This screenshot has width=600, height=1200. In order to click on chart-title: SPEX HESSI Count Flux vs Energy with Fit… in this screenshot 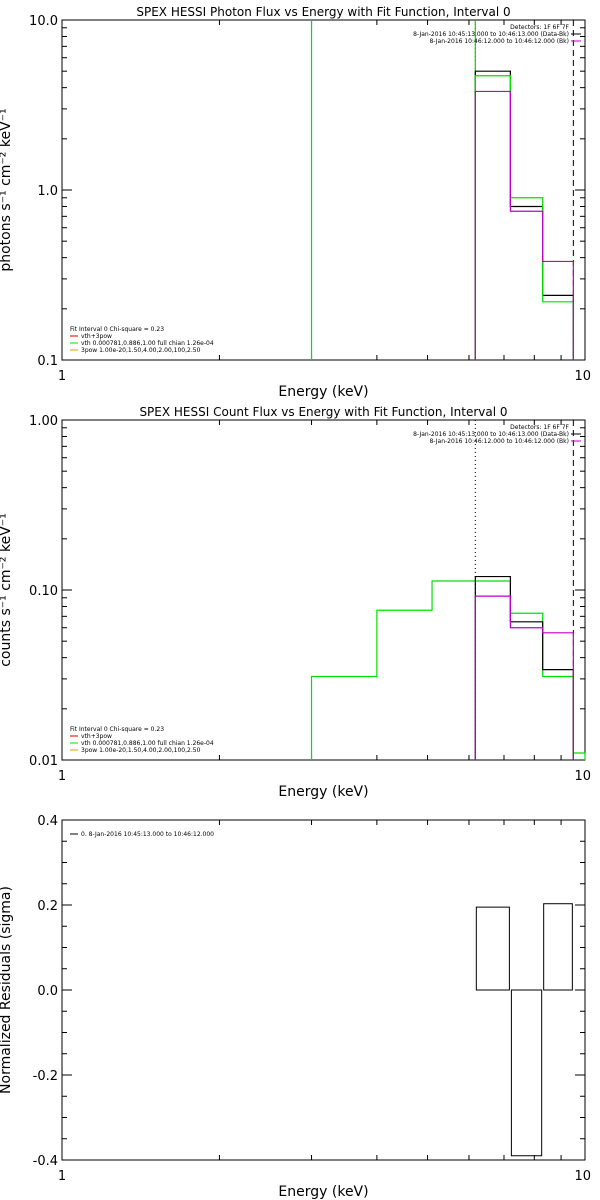, I will do `click(323, 412)`.